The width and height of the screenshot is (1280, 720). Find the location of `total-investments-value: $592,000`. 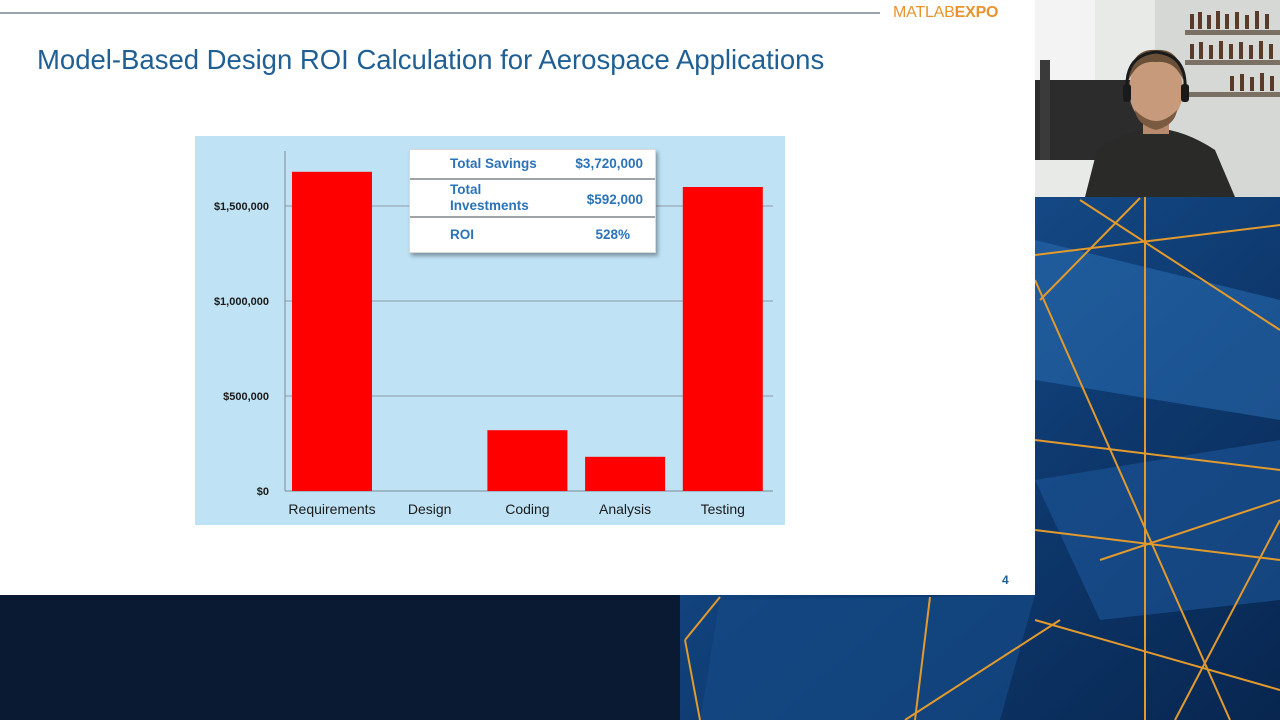

total-investments-value: $592,000 is located at coordinates (614, 199).